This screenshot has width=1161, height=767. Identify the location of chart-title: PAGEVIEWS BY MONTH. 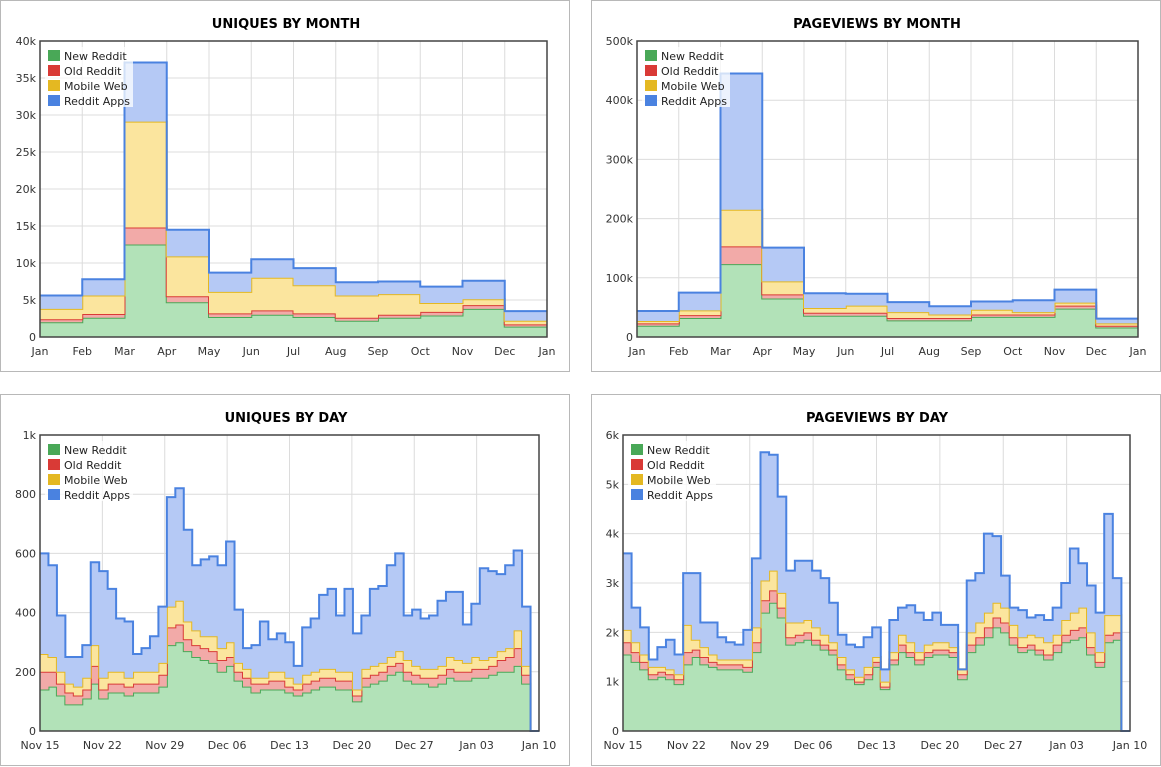
(877, 24).